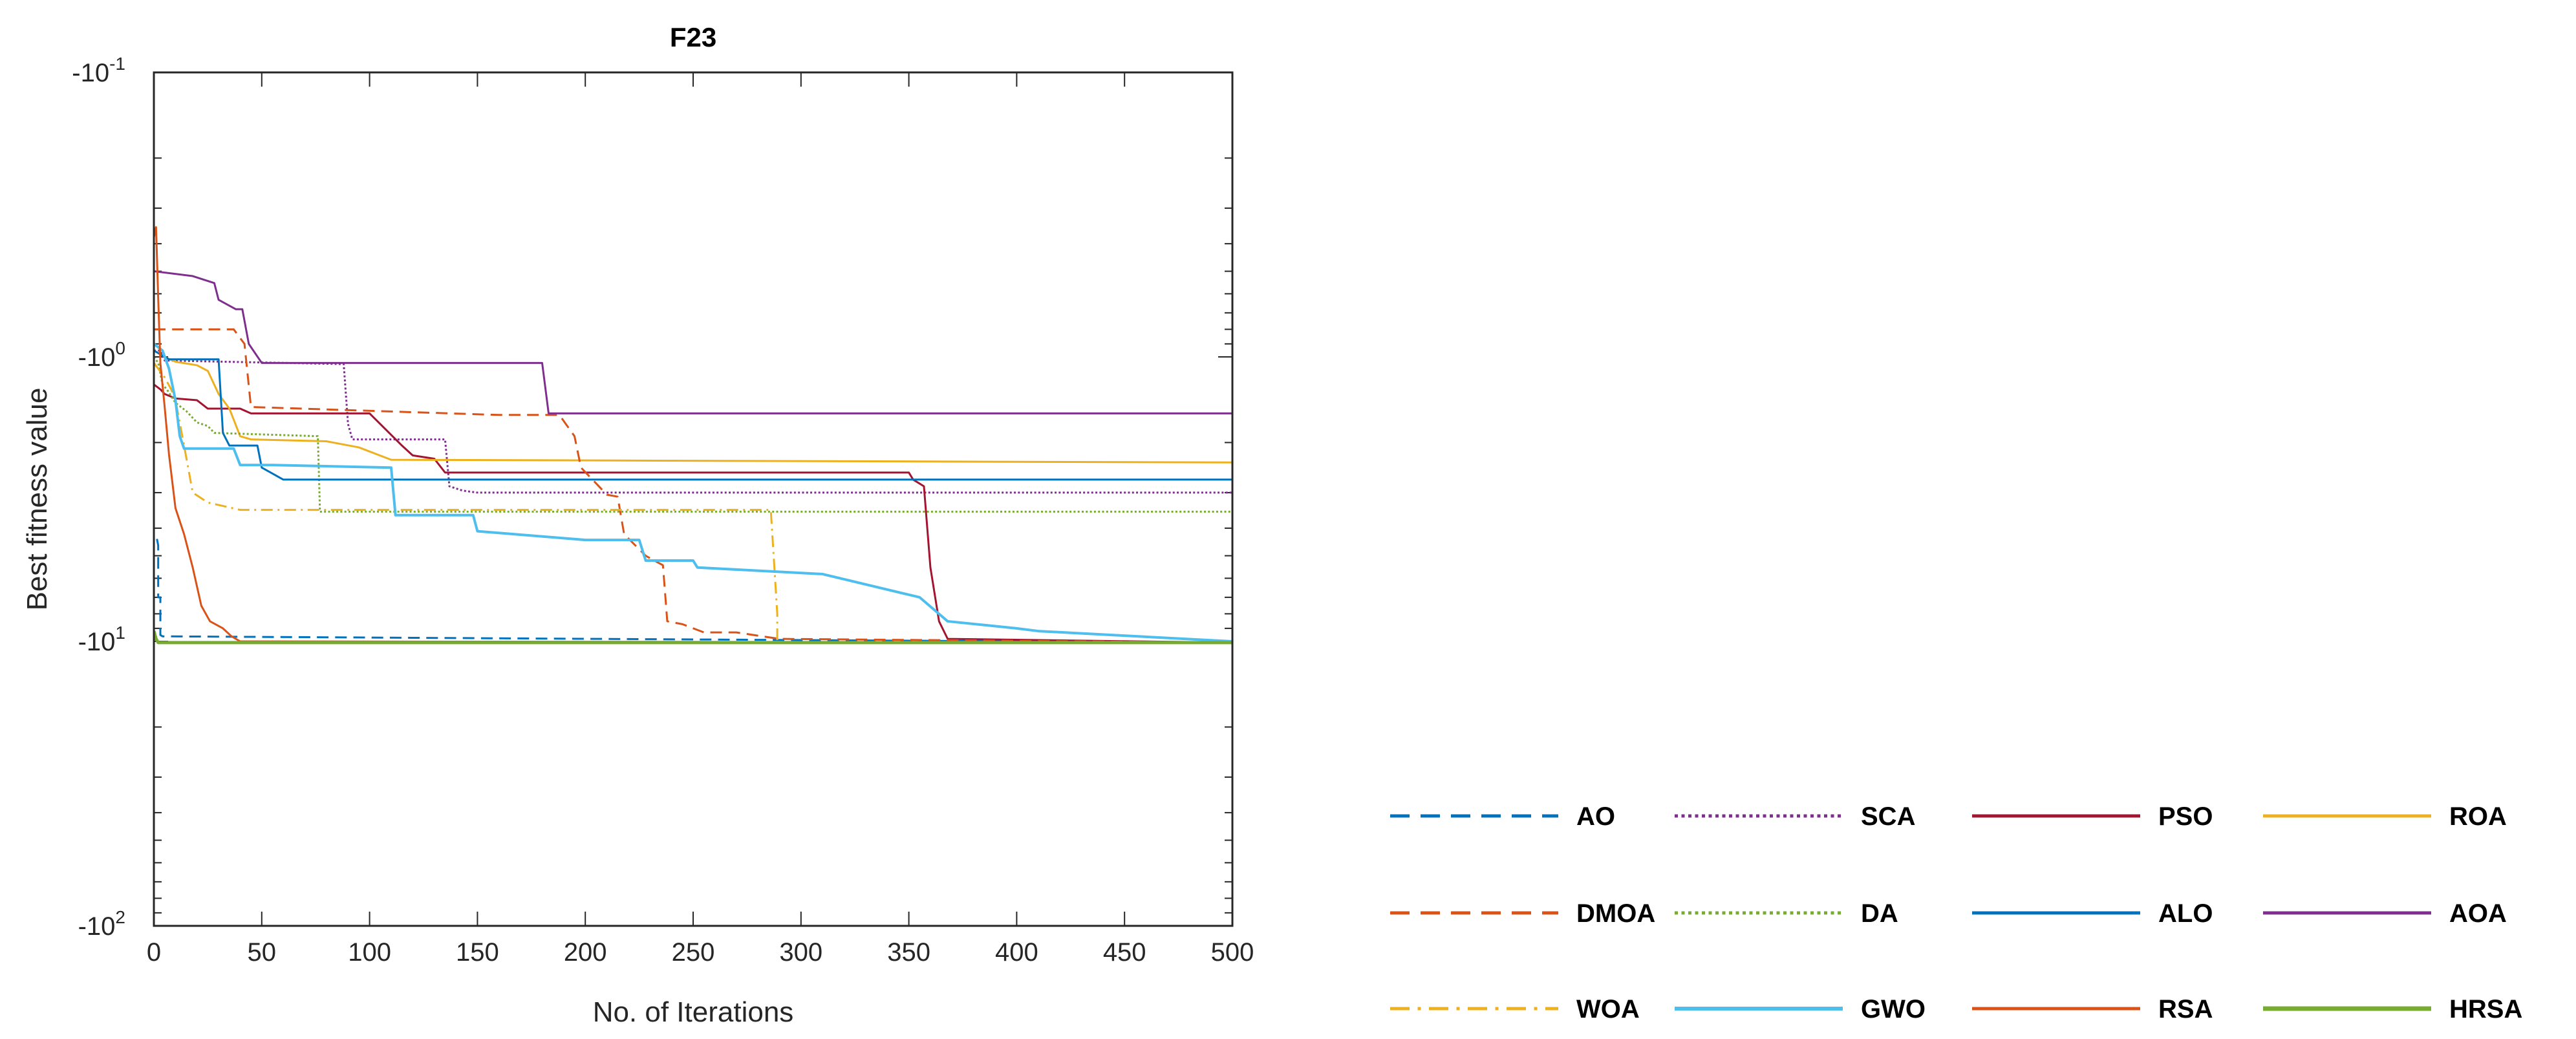 Image resolution: width=2576 pixels, height=1039 pixels. I want to click on series-line-roa, so click(693, 407).